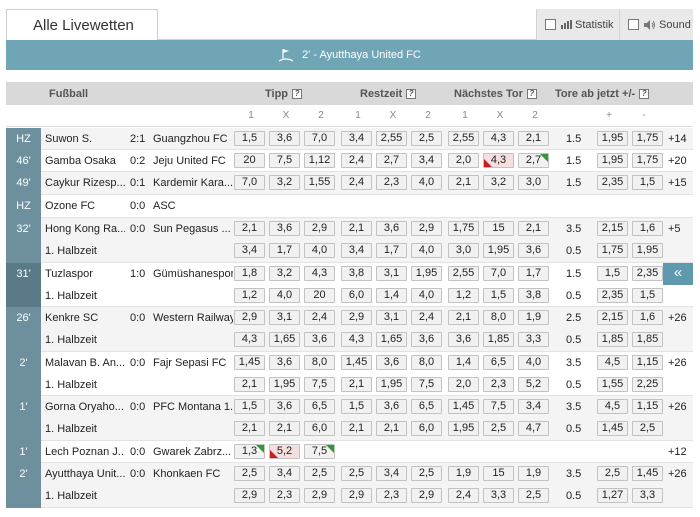 The image size is (700, 517). I want to click on odds-button: 1,4, so click(463, 362).